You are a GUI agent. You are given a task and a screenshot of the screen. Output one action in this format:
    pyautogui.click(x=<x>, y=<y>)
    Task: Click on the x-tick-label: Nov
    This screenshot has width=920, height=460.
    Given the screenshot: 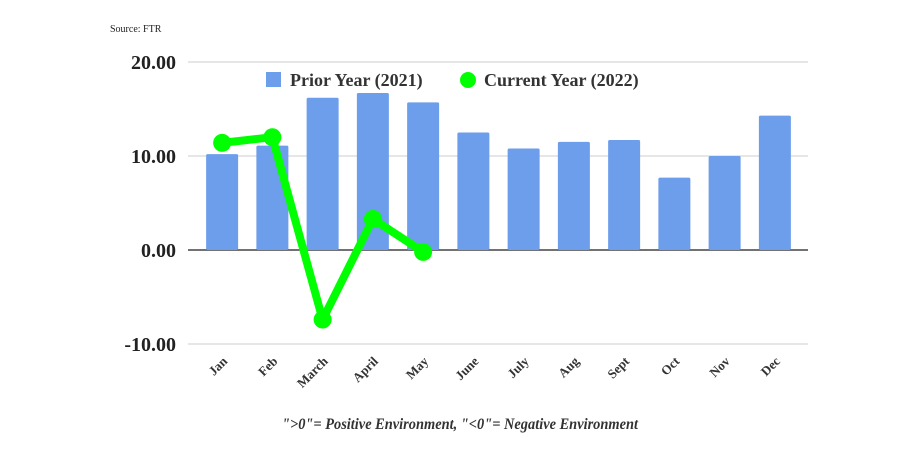 What is the action you would take?
    pyautogui.click(x=719, y=366)
    